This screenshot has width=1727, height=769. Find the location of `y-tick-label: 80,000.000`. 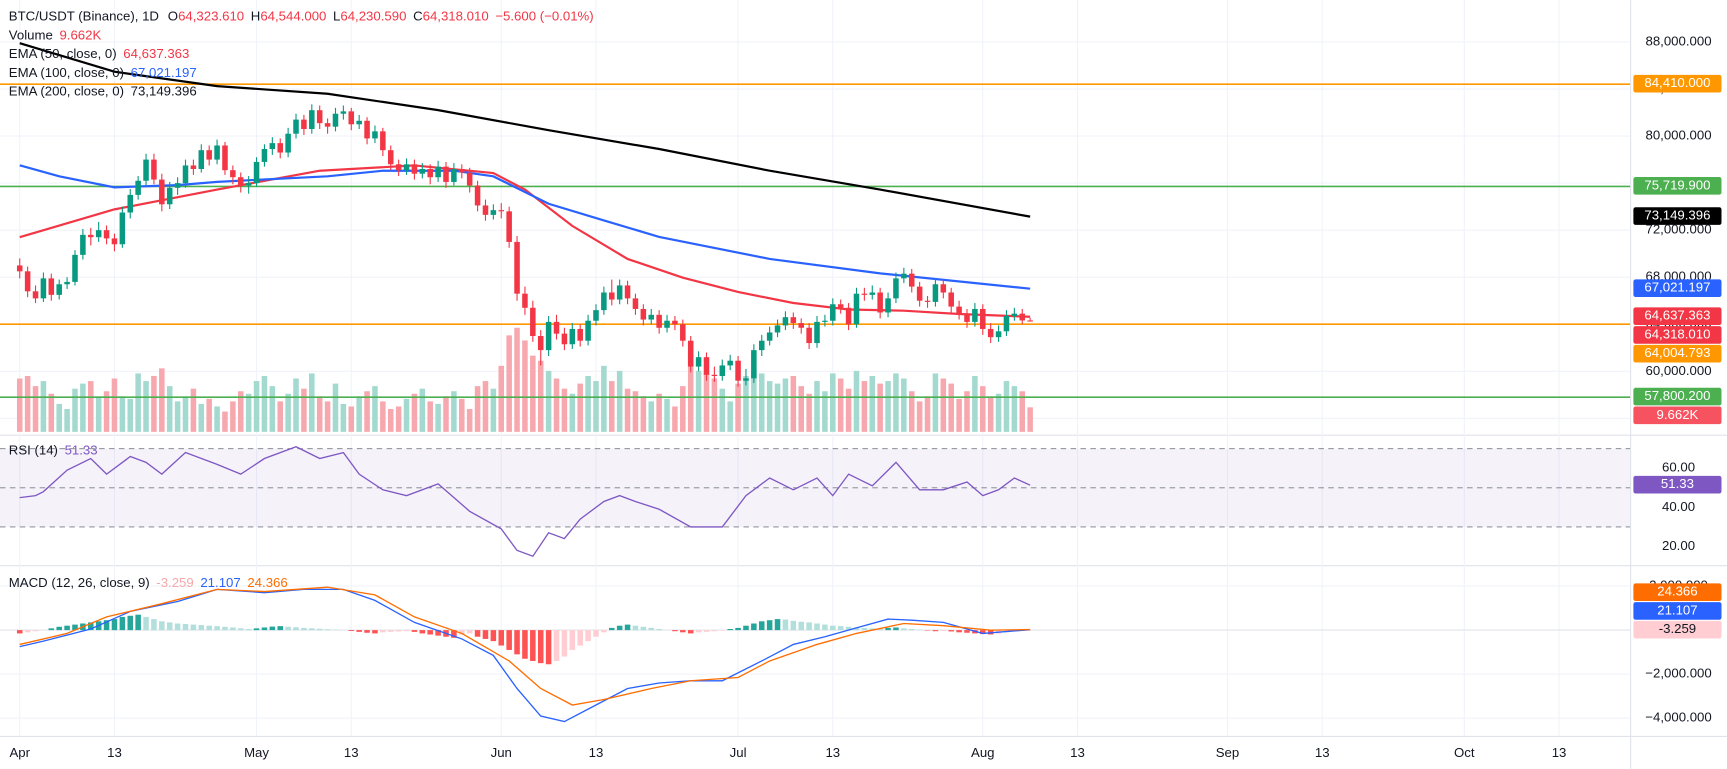

y-tick-label: 80,000.000 is located at coordinates (1678, 135).